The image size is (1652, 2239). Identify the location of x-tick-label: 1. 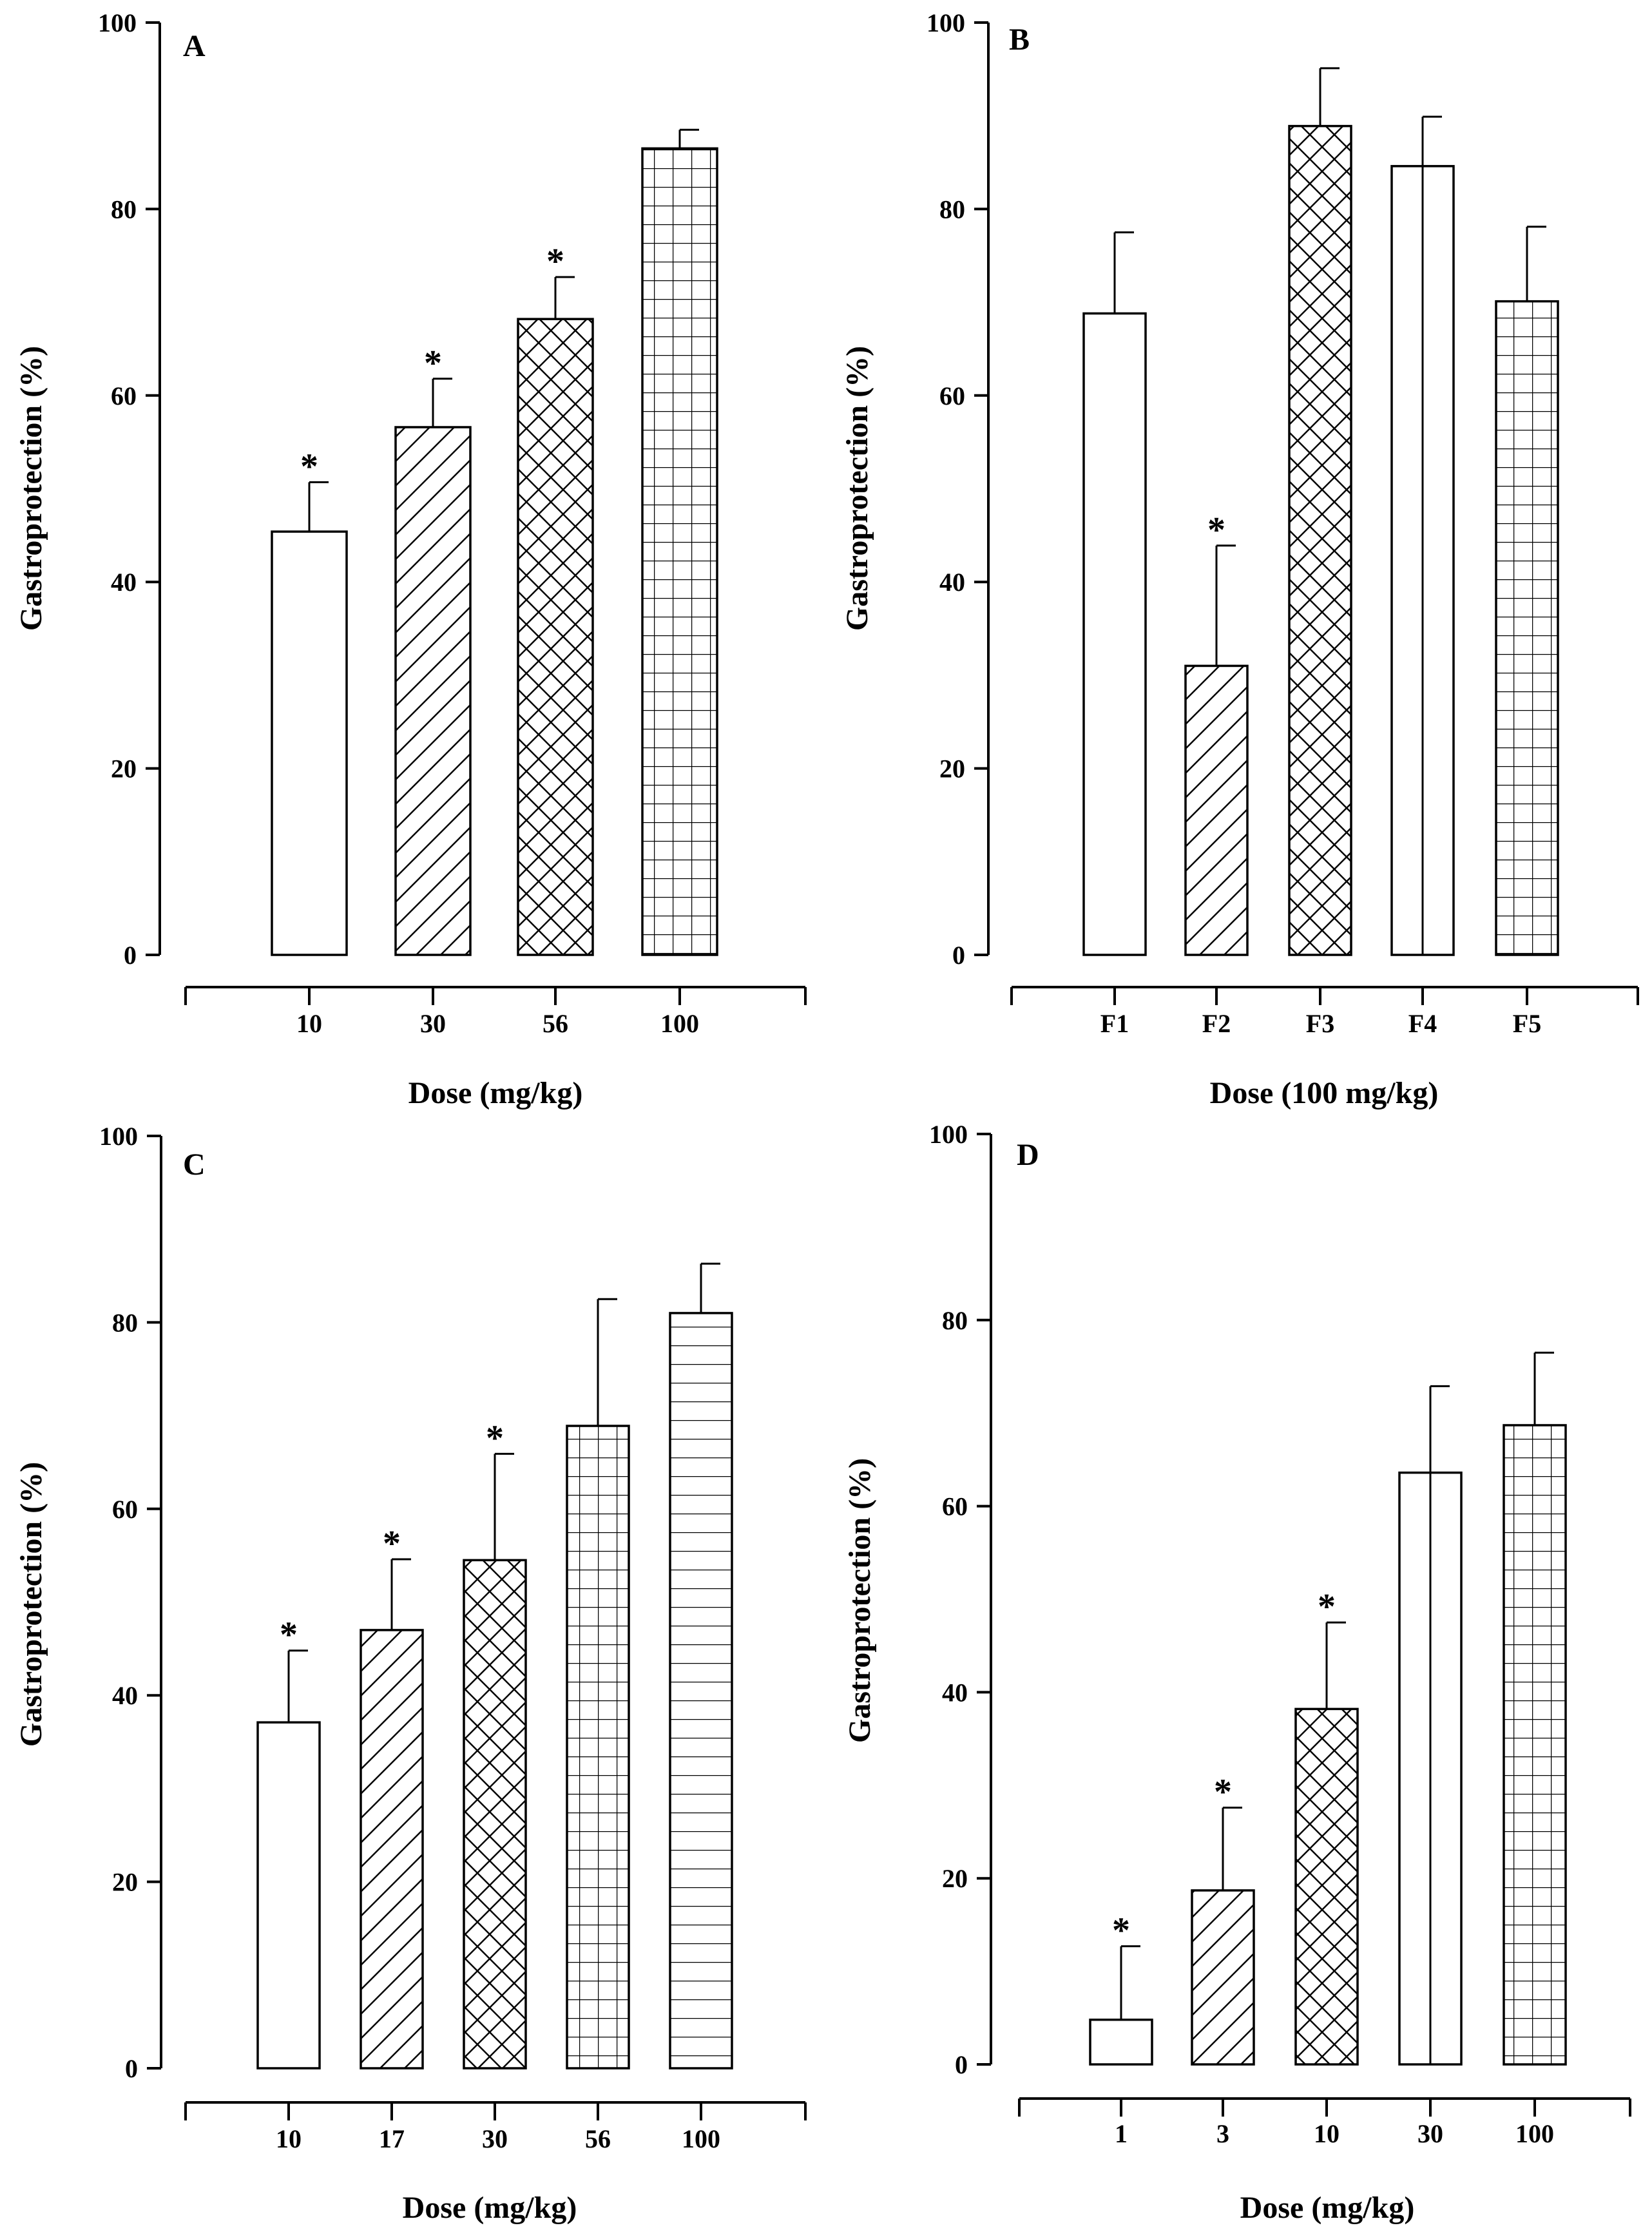
(1121, 2133).